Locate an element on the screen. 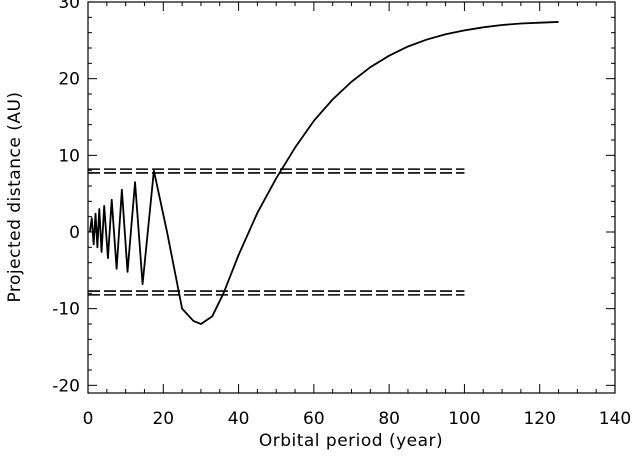  y-tick-label: -20 is located at coordinates (66, 386).